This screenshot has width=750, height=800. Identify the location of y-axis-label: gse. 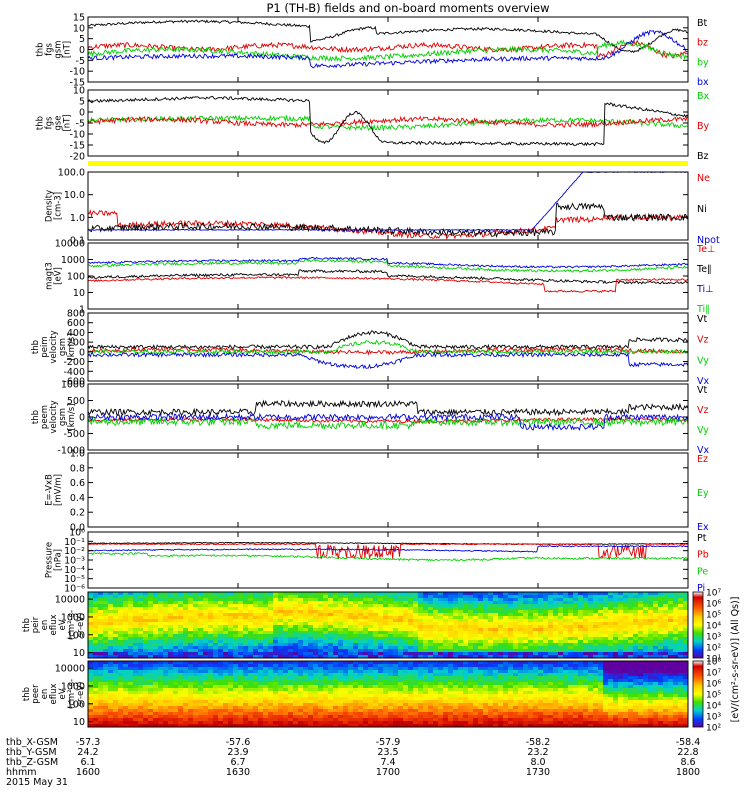
(59, 122).